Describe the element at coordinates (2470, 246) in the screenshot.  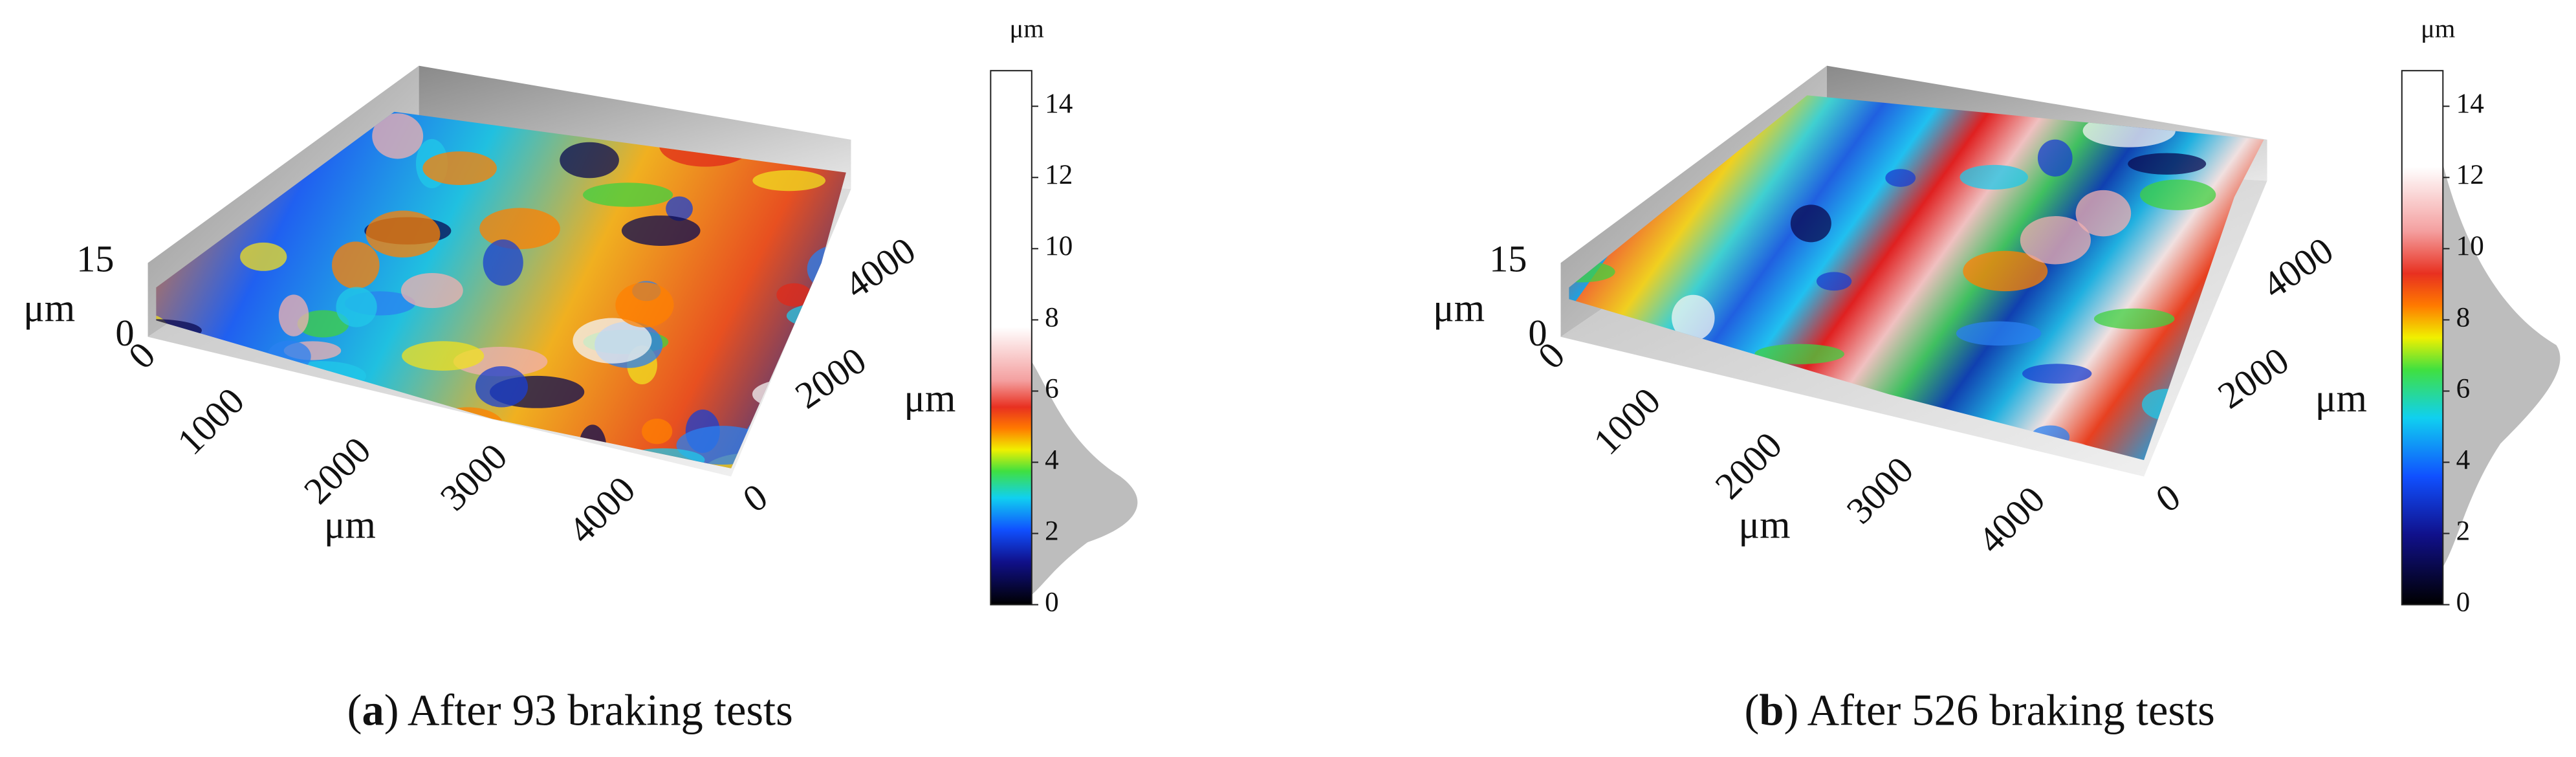
I see `colorbar-tick-label: 10` at that location.